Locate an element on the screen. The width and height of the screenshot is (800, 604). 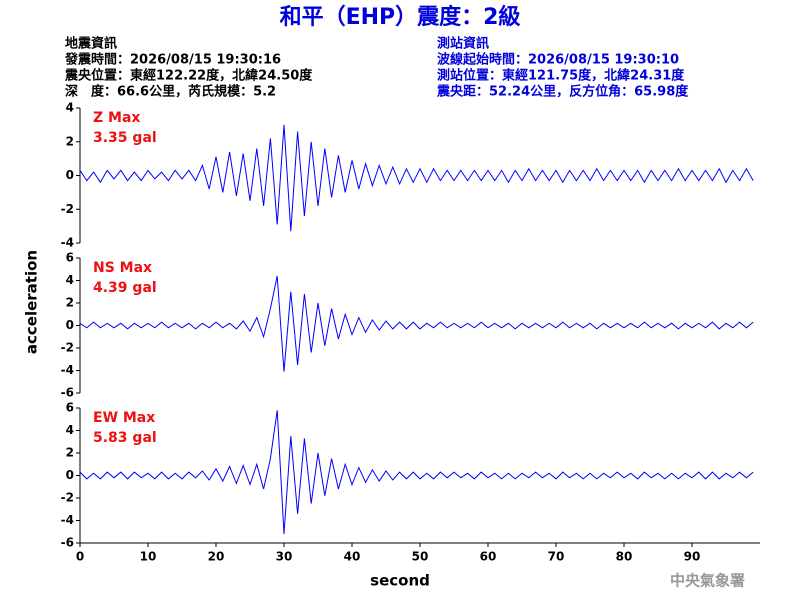
annotation: EW Max is located at coordinates (124, 418).